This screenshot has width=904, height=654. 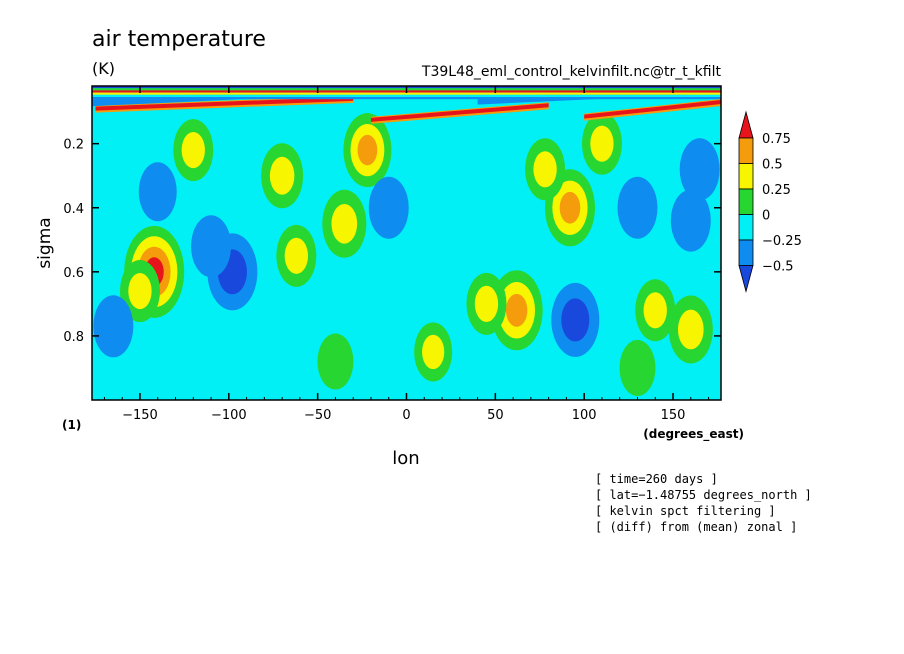 What do you see at coordinates (770, 202) in the screenshot?
I see `colorbar: 0.75 0.5 0.25 0 −0.25 −0.5` at bounding box center [770, 202].